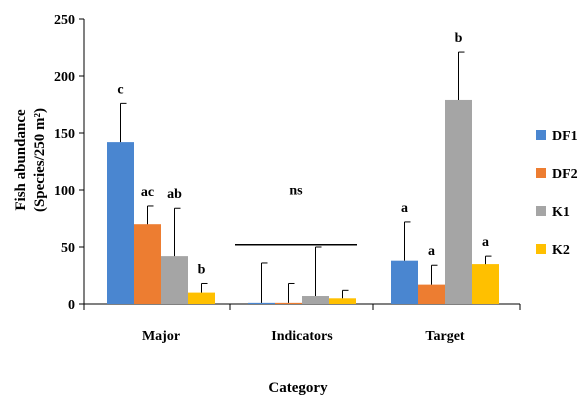 The width and height of the screenshot is (585, 407). Describe the element at coordinates (64, 20) in the screenshot. I see `y-tick-label: 250` at that location.